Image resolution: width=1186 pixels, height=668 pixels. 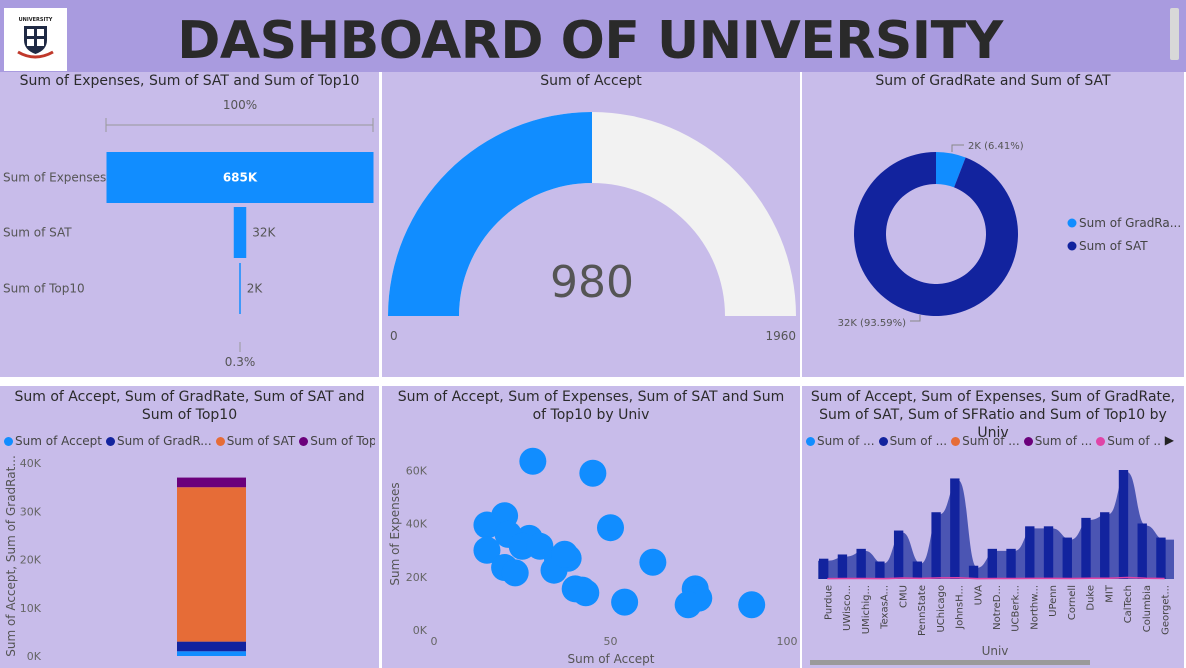 I want to click on funnel-top-pct: 100%, so click(x=240, y=105).